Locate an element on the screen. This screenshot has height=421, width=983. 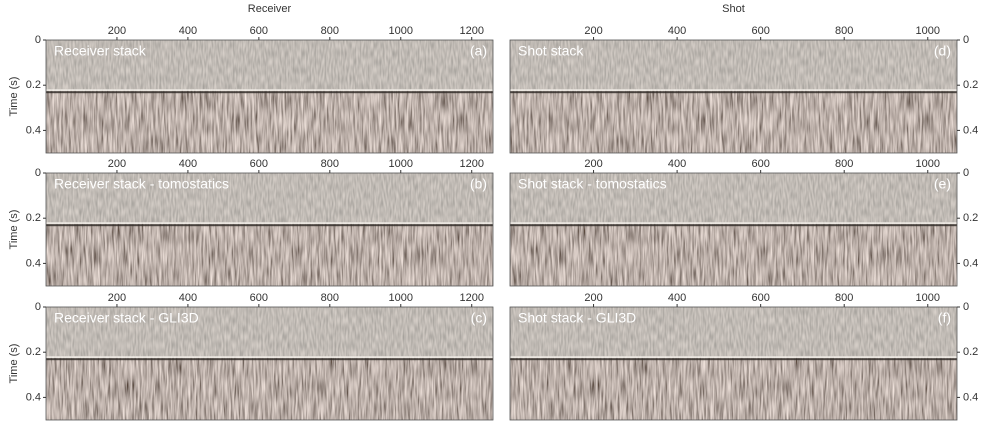
panel-label: Shot stack - tomostatics is located at coordinates (592, 184).